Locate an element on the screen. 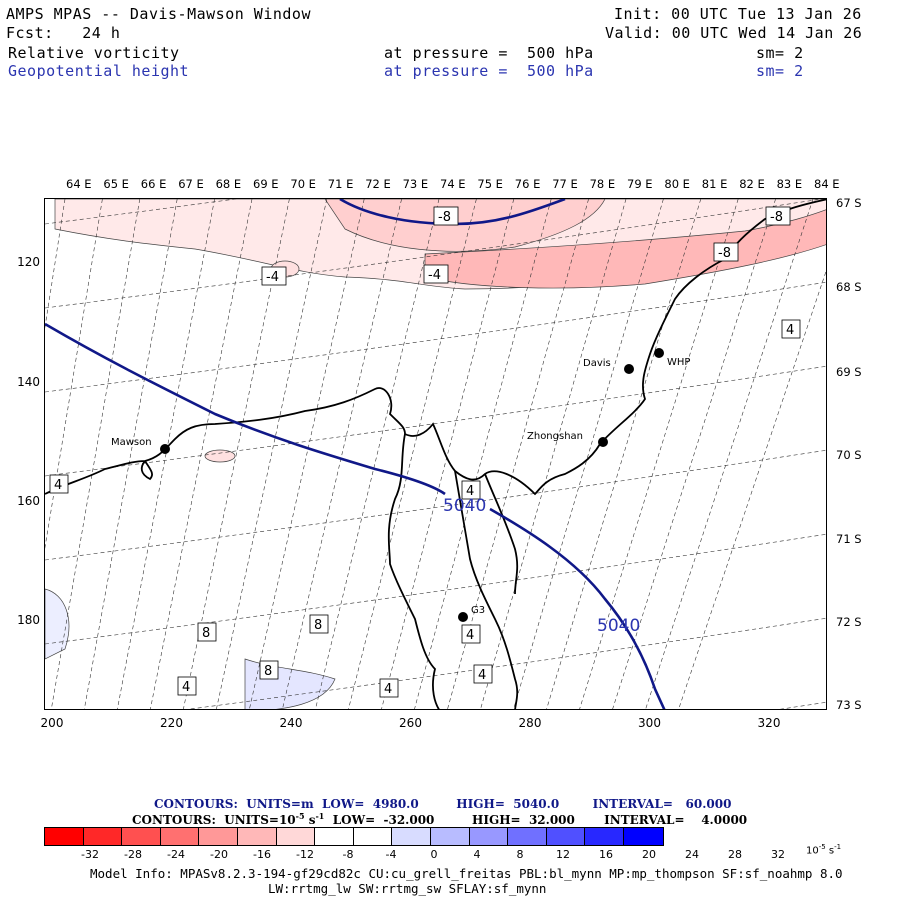 The image size is (900, 900). longitude-label: 77 E is located at coordinates (565, 184).